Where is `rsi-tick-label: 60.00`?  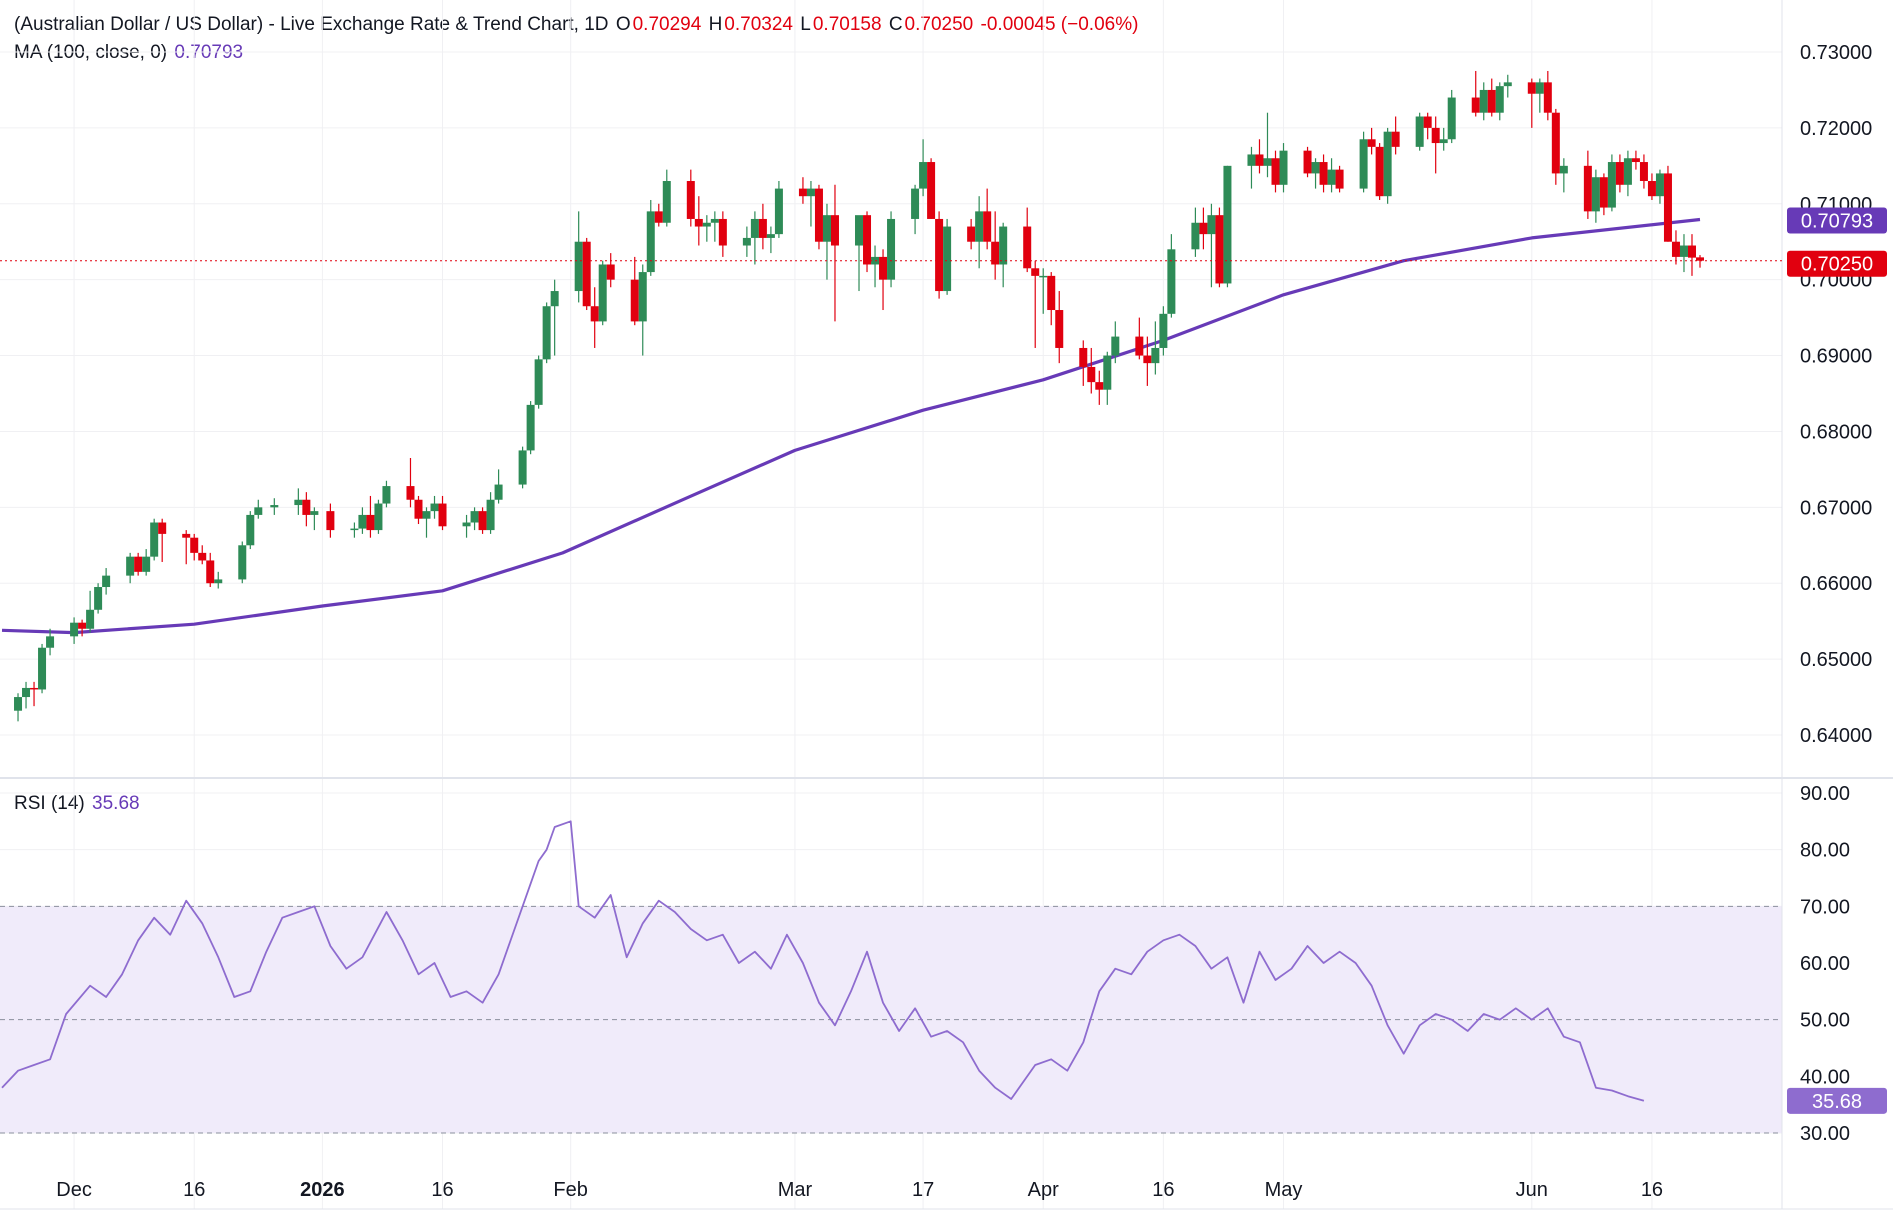
rsi-tick-label: 60.00 is located at coordinates (1825, 964).